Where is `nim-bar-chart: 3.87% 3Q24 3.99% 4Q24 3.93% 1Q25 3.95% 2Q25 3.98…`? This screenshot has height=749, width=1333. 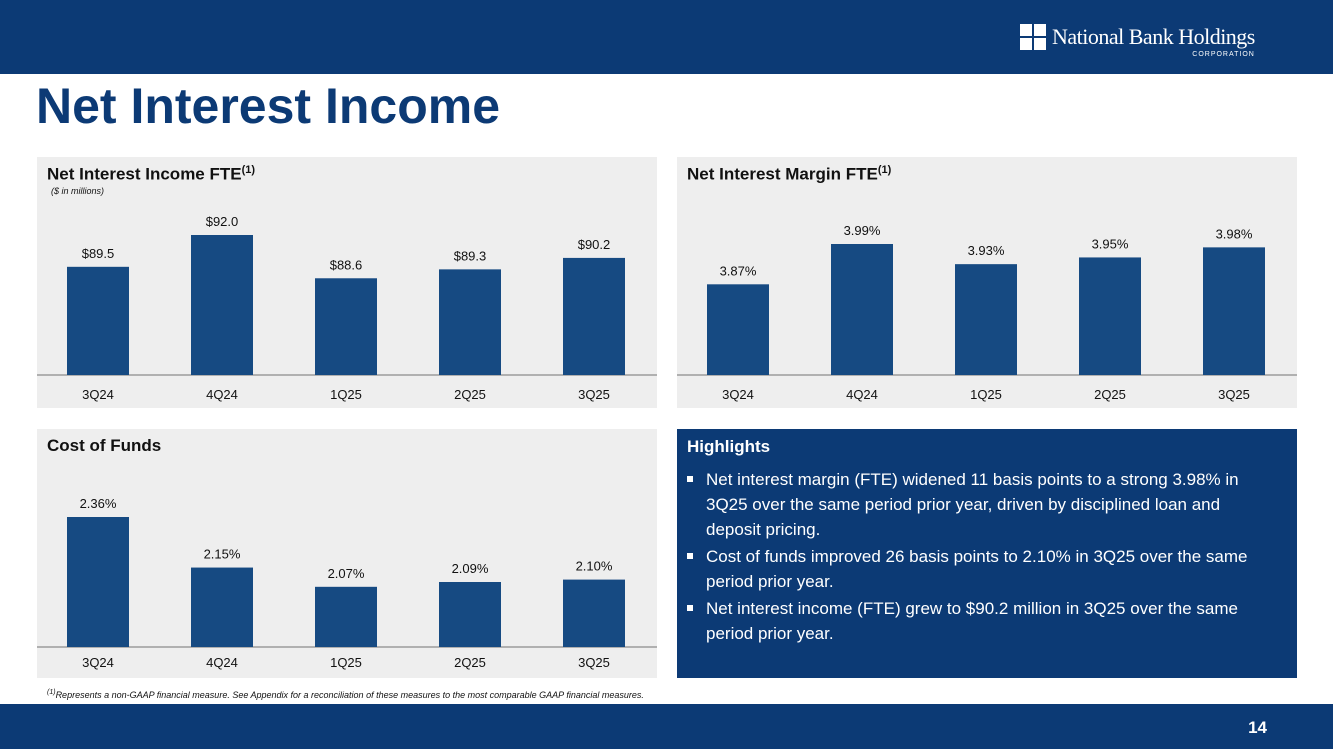 nim-bar-chart: 3.87% 3Q24 3.99% 4Q24 3.93% 1Q25 3.95% 2Q25 3.98… is located at coordinates (987, 312).